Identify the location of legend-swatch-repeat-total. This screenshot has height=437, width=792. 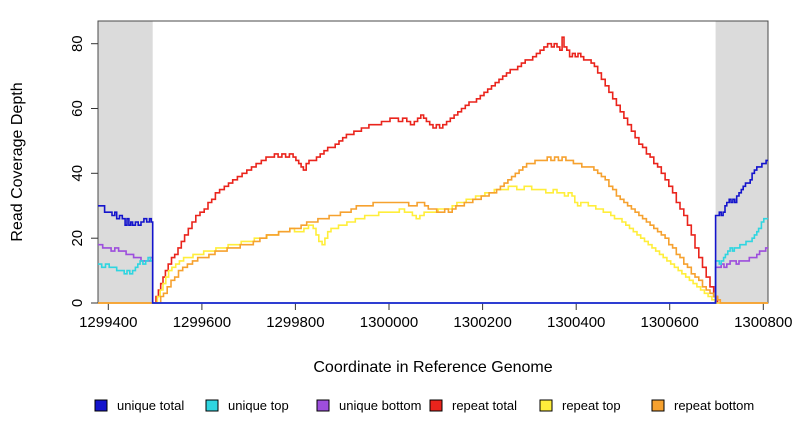
(436, 405).